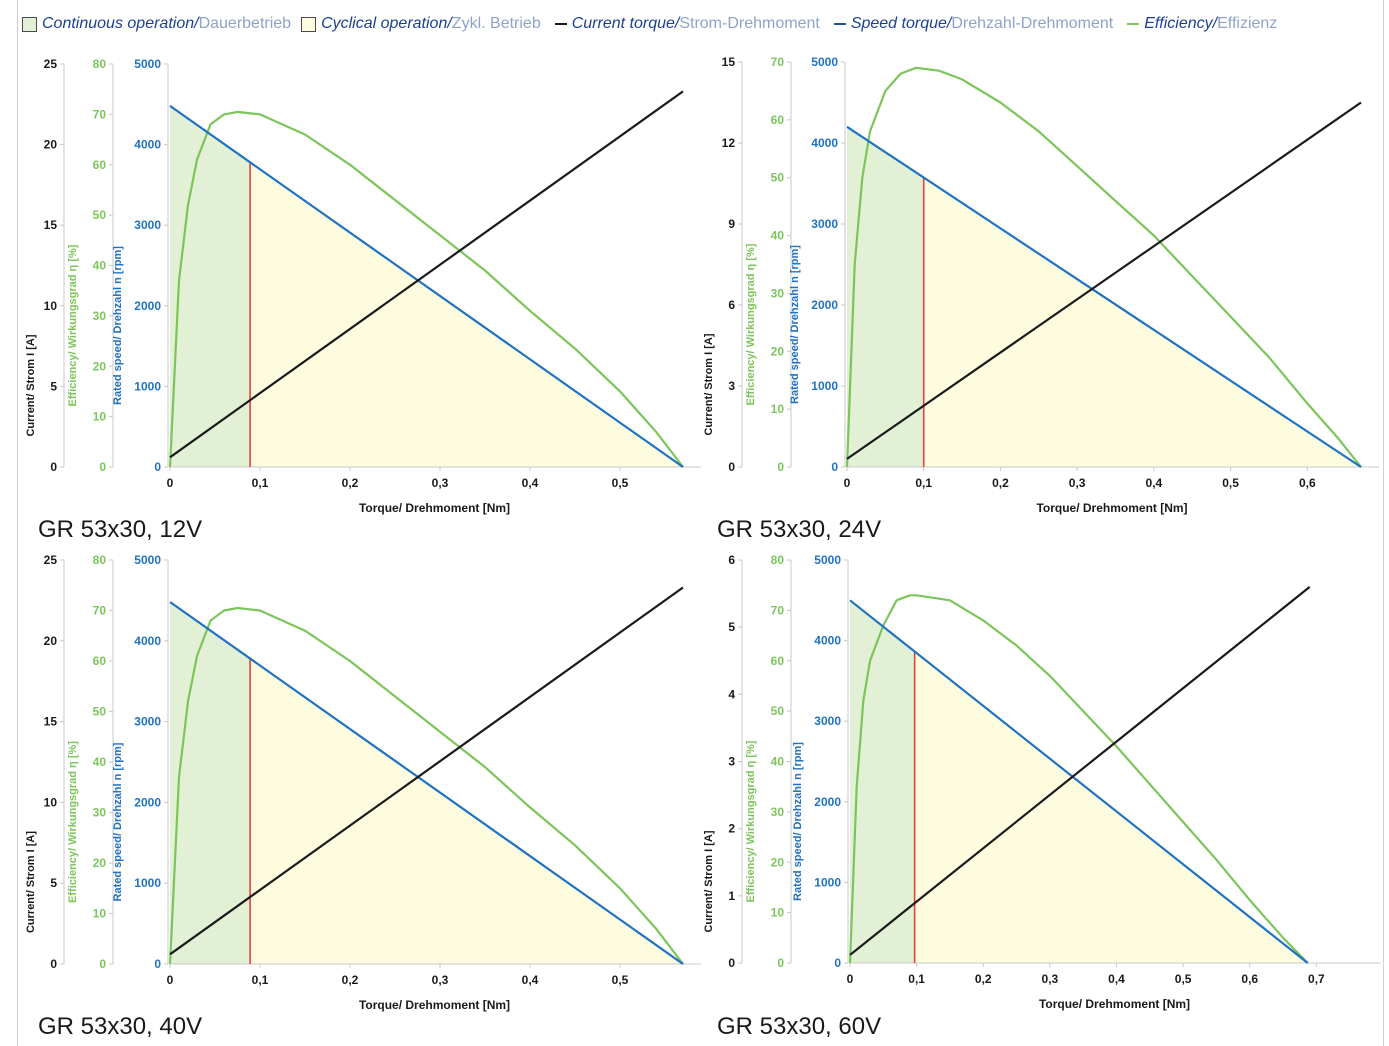 The height and width of the screenshot is (1046, 1389). I want to click on torque-axis-title: Torque/ Drehmoment [Nm], so click(434, 508).